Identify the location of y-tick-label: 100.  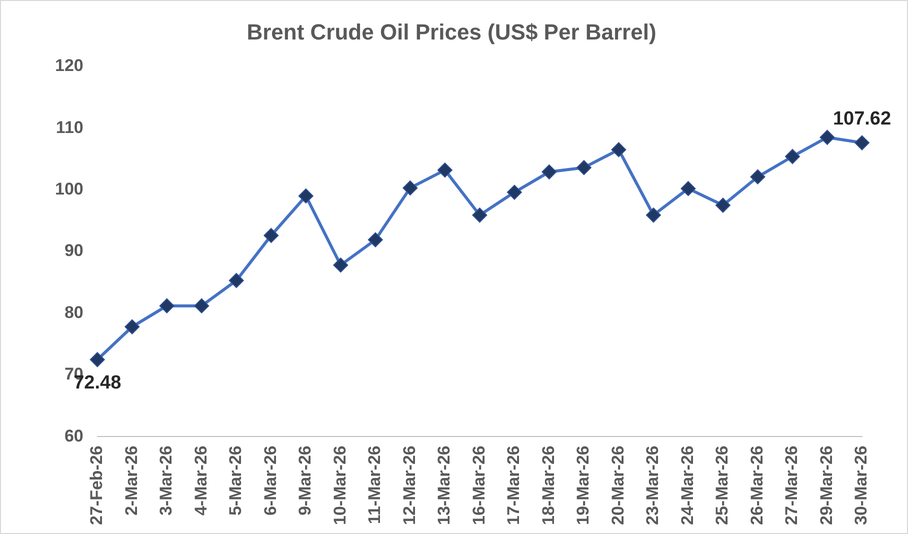
(69, 188).